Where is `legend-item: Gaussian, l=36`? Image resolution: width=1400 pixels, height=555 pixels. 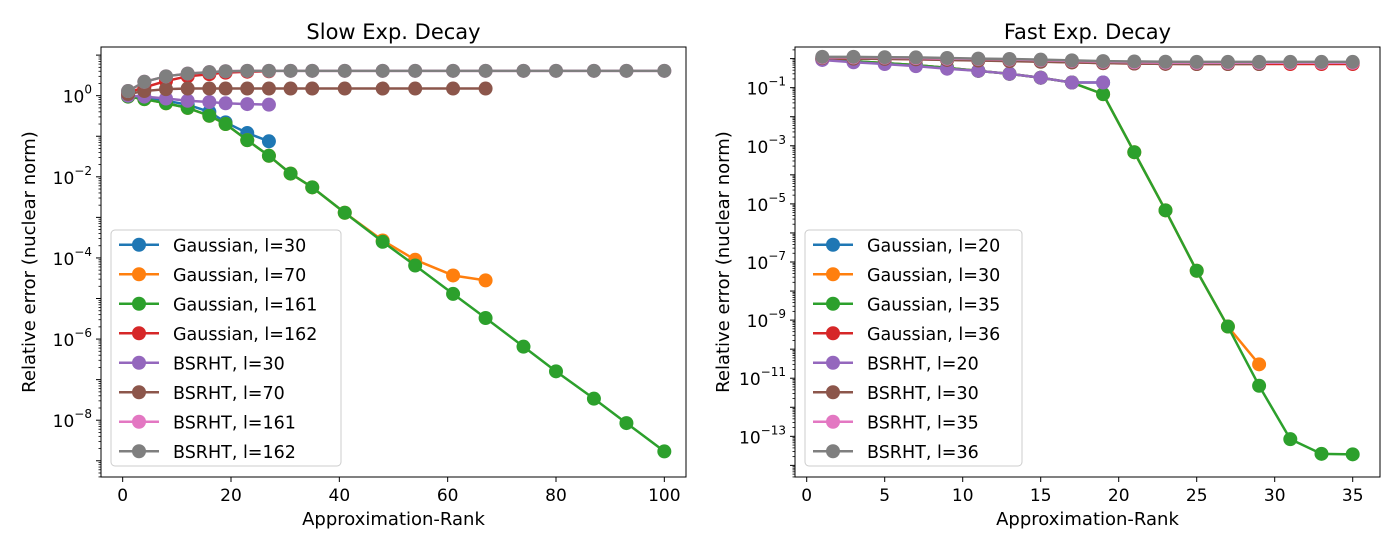
legend-item: Gaussian, l=36 is located at coordinates (906, 335).